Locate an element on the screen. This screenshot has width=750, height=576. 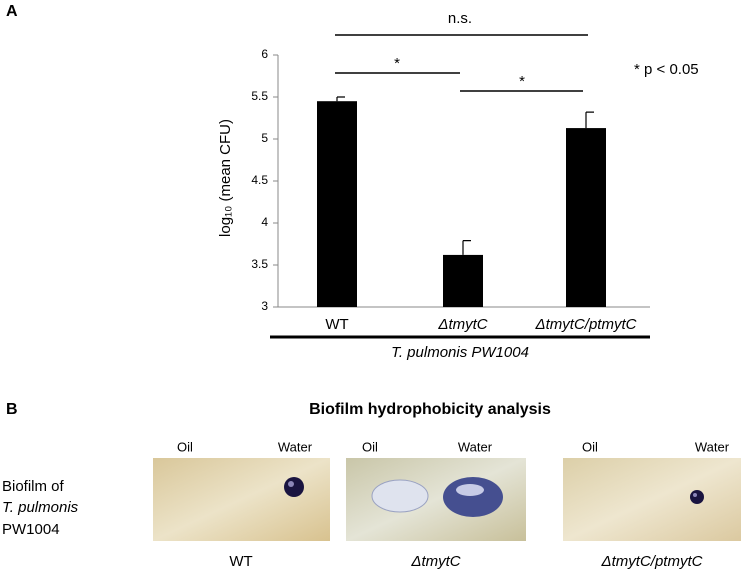
y-tick-label: 4.5 is located at coordinates (259, 180).